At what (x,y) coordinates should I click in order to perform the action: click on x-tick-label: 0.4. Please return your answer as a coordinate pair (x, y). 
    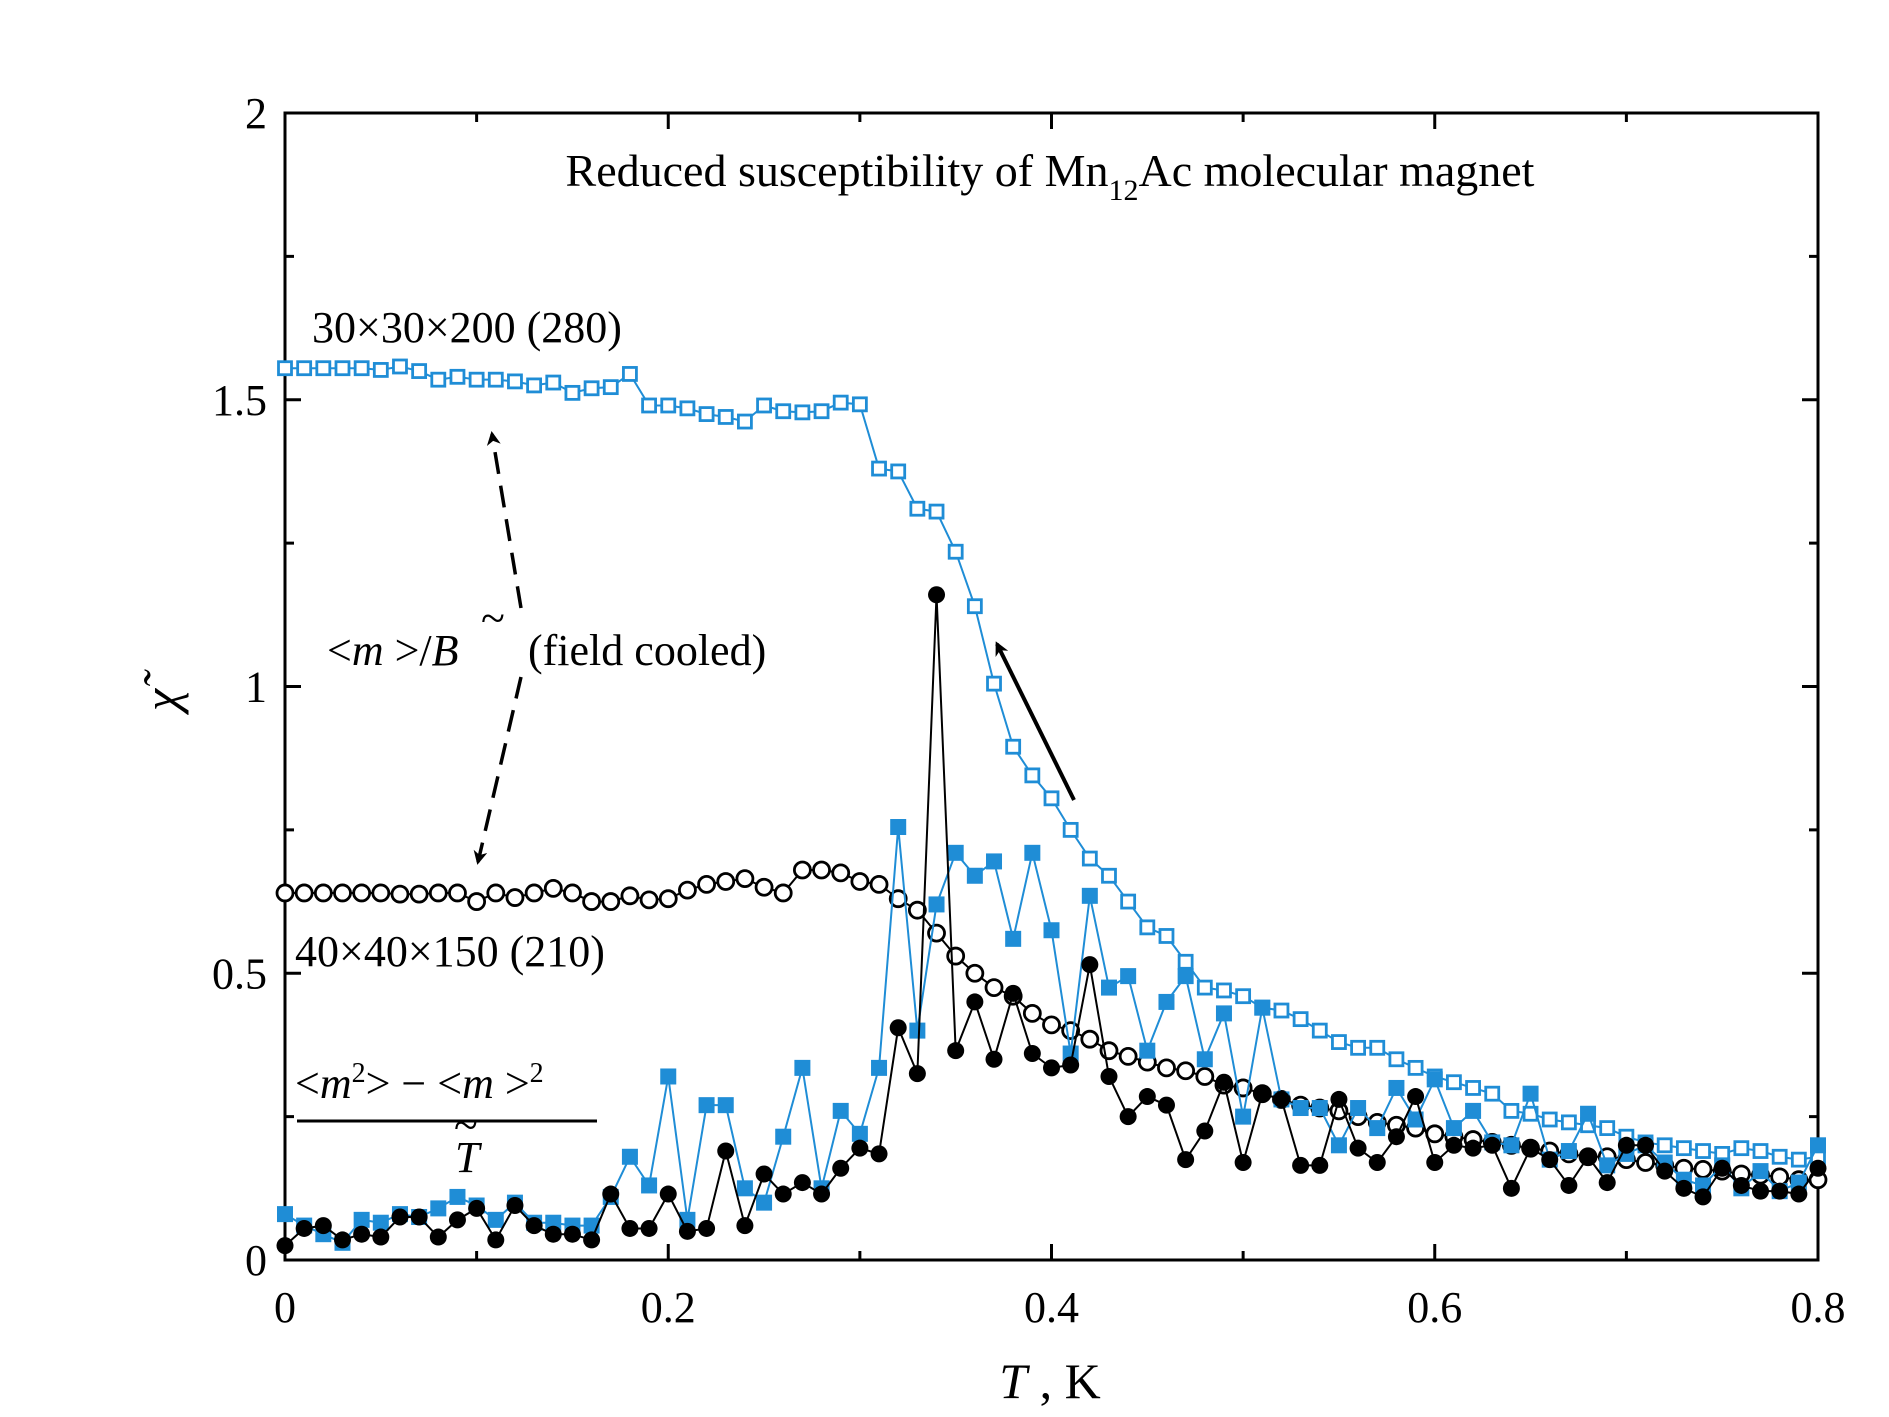
    Looking at the image, I should click on (1051, 1307).